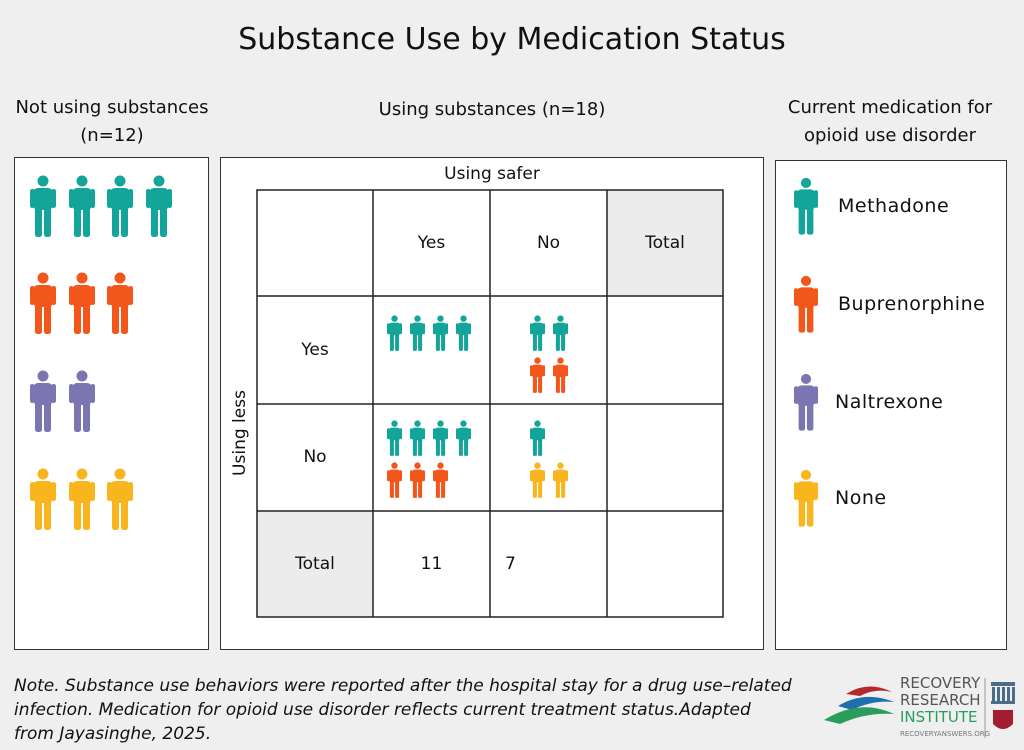 The width and height of the screenshot is (1024, 750). Describe the element at coordinates (940, 683) in the screenshot. I see `logo-line1: RECOVERY` at that location.